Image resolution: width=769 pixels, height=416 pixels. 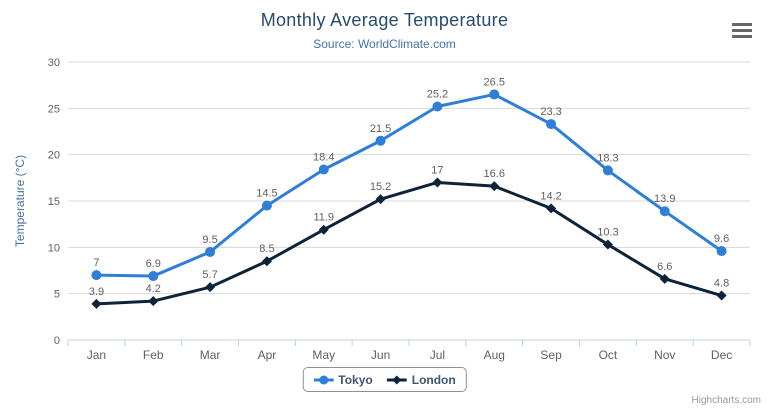 I want to click on legend: Tokyo London, so click(x=384, y=379).